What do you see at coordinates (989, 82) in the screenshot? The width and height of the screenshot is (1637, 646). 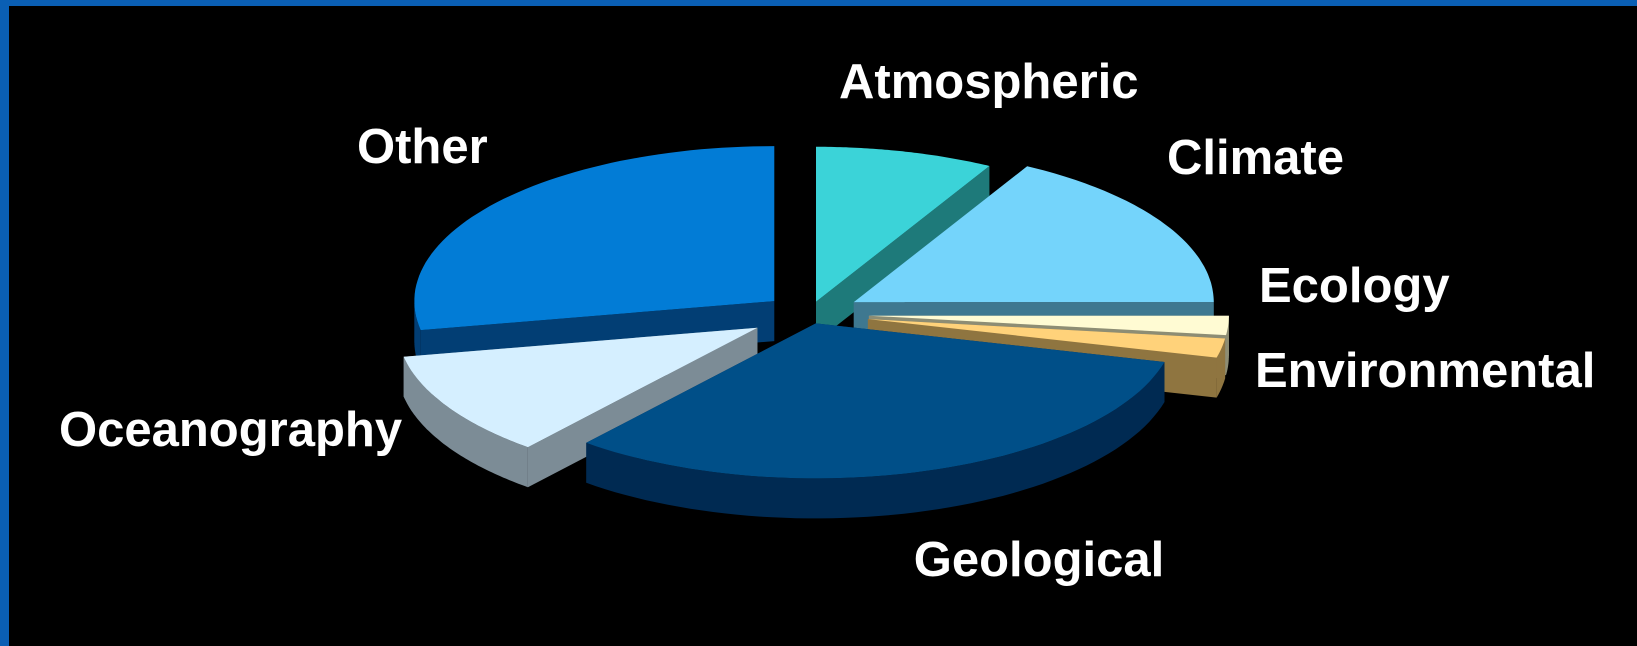 I see `pie-label-atmospheric: Atmospheric` at bounding box center [989, 82].